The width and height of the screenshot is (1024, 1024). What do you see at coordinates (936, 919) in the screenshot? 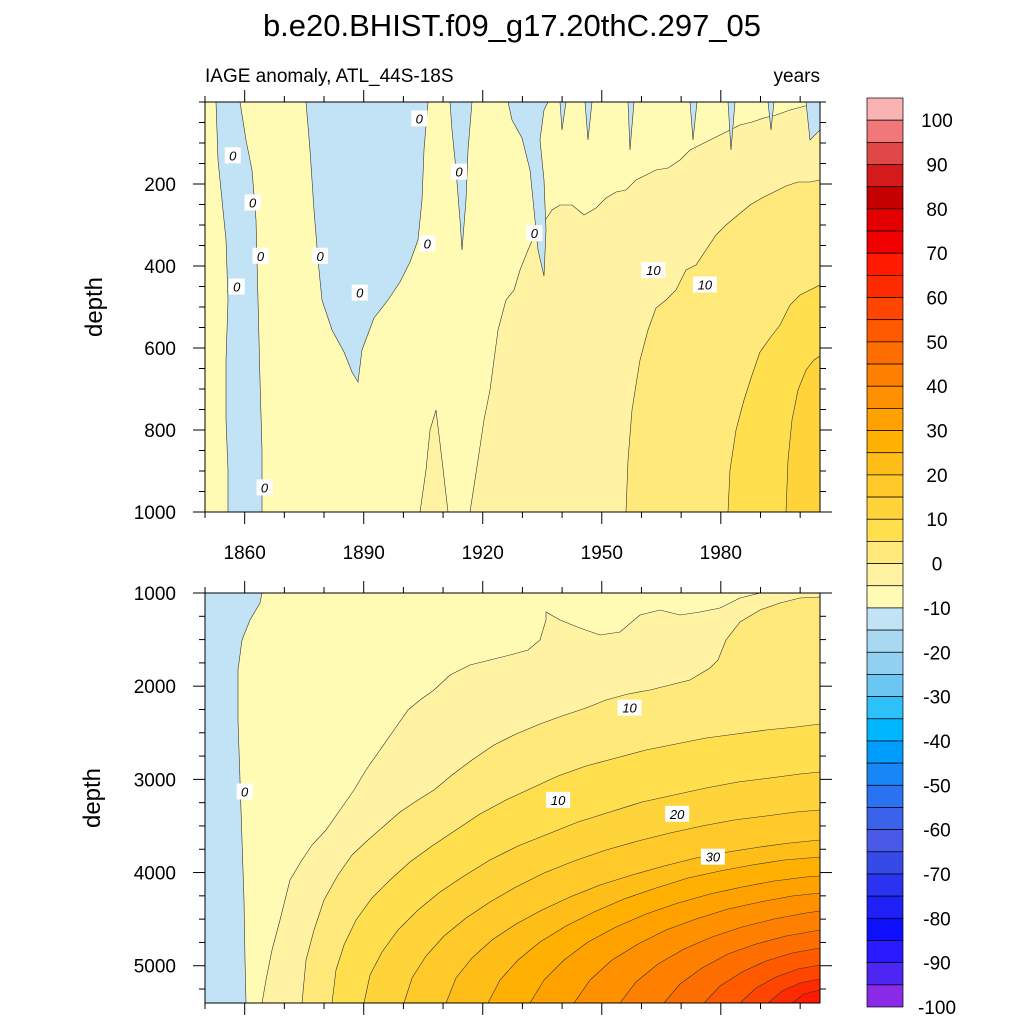
I see `colorbar-label: -80` at bounding box center [936, 919].